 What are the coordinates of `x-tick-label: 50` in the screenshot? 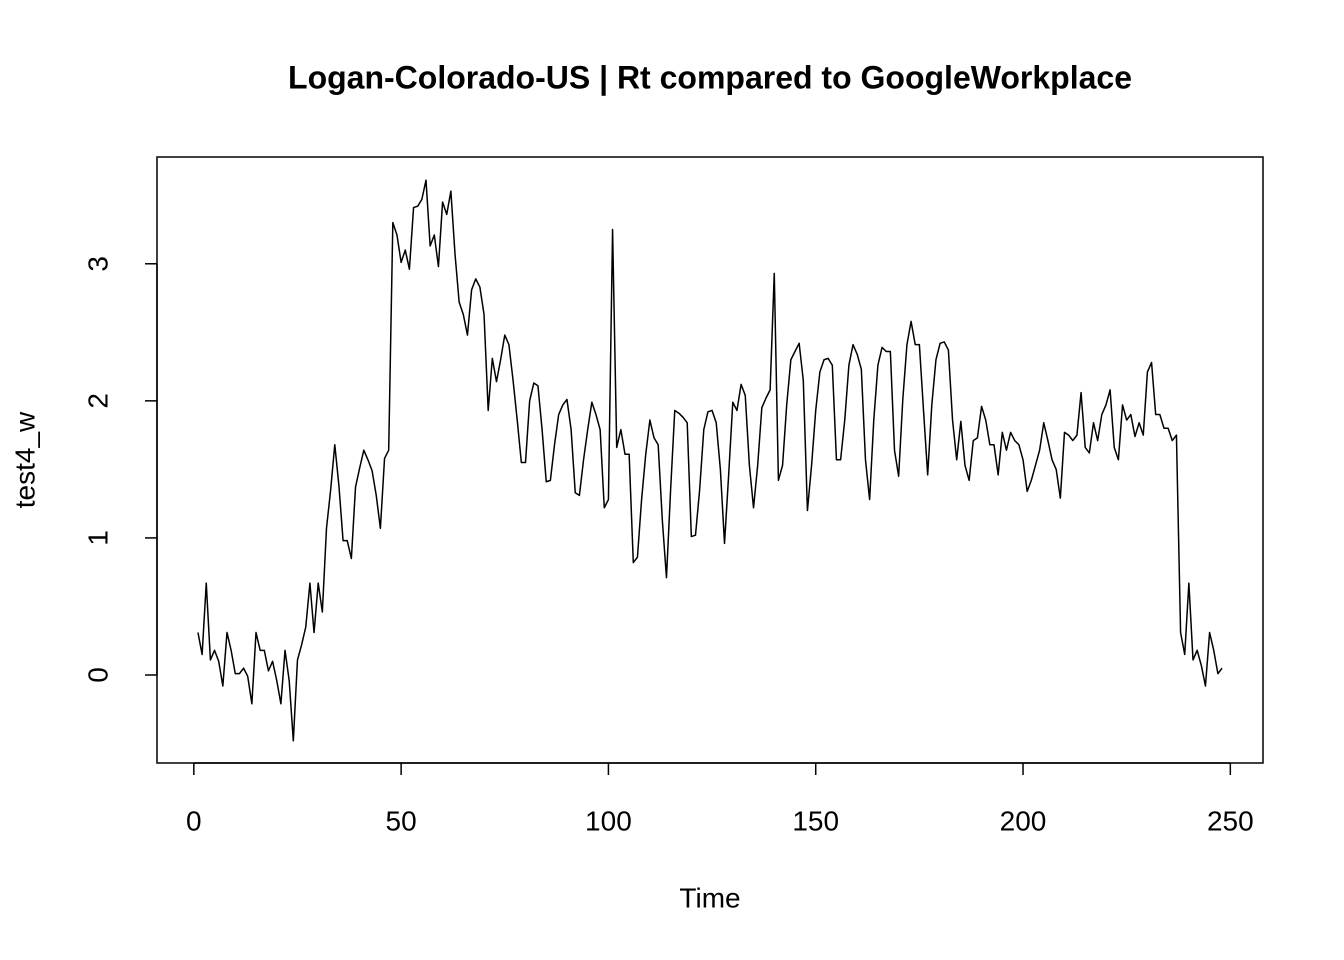 It's located at (401, 820).